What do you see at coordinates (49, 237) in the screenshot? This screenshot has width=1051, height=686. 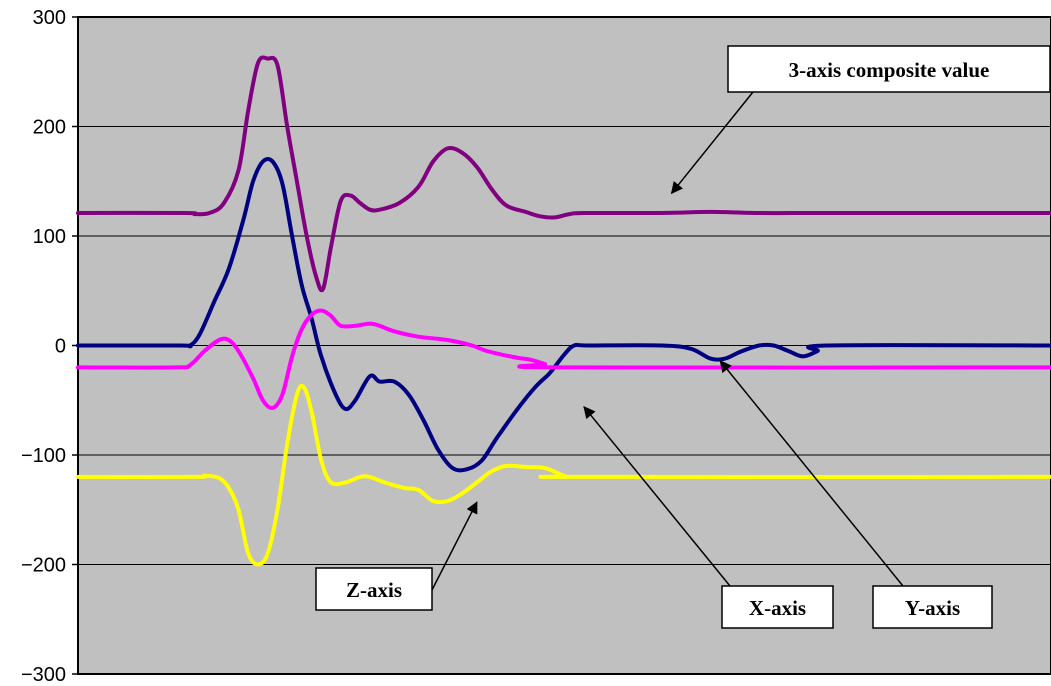 I see `y-tick-label: 100` at bounding box center [49, 237].